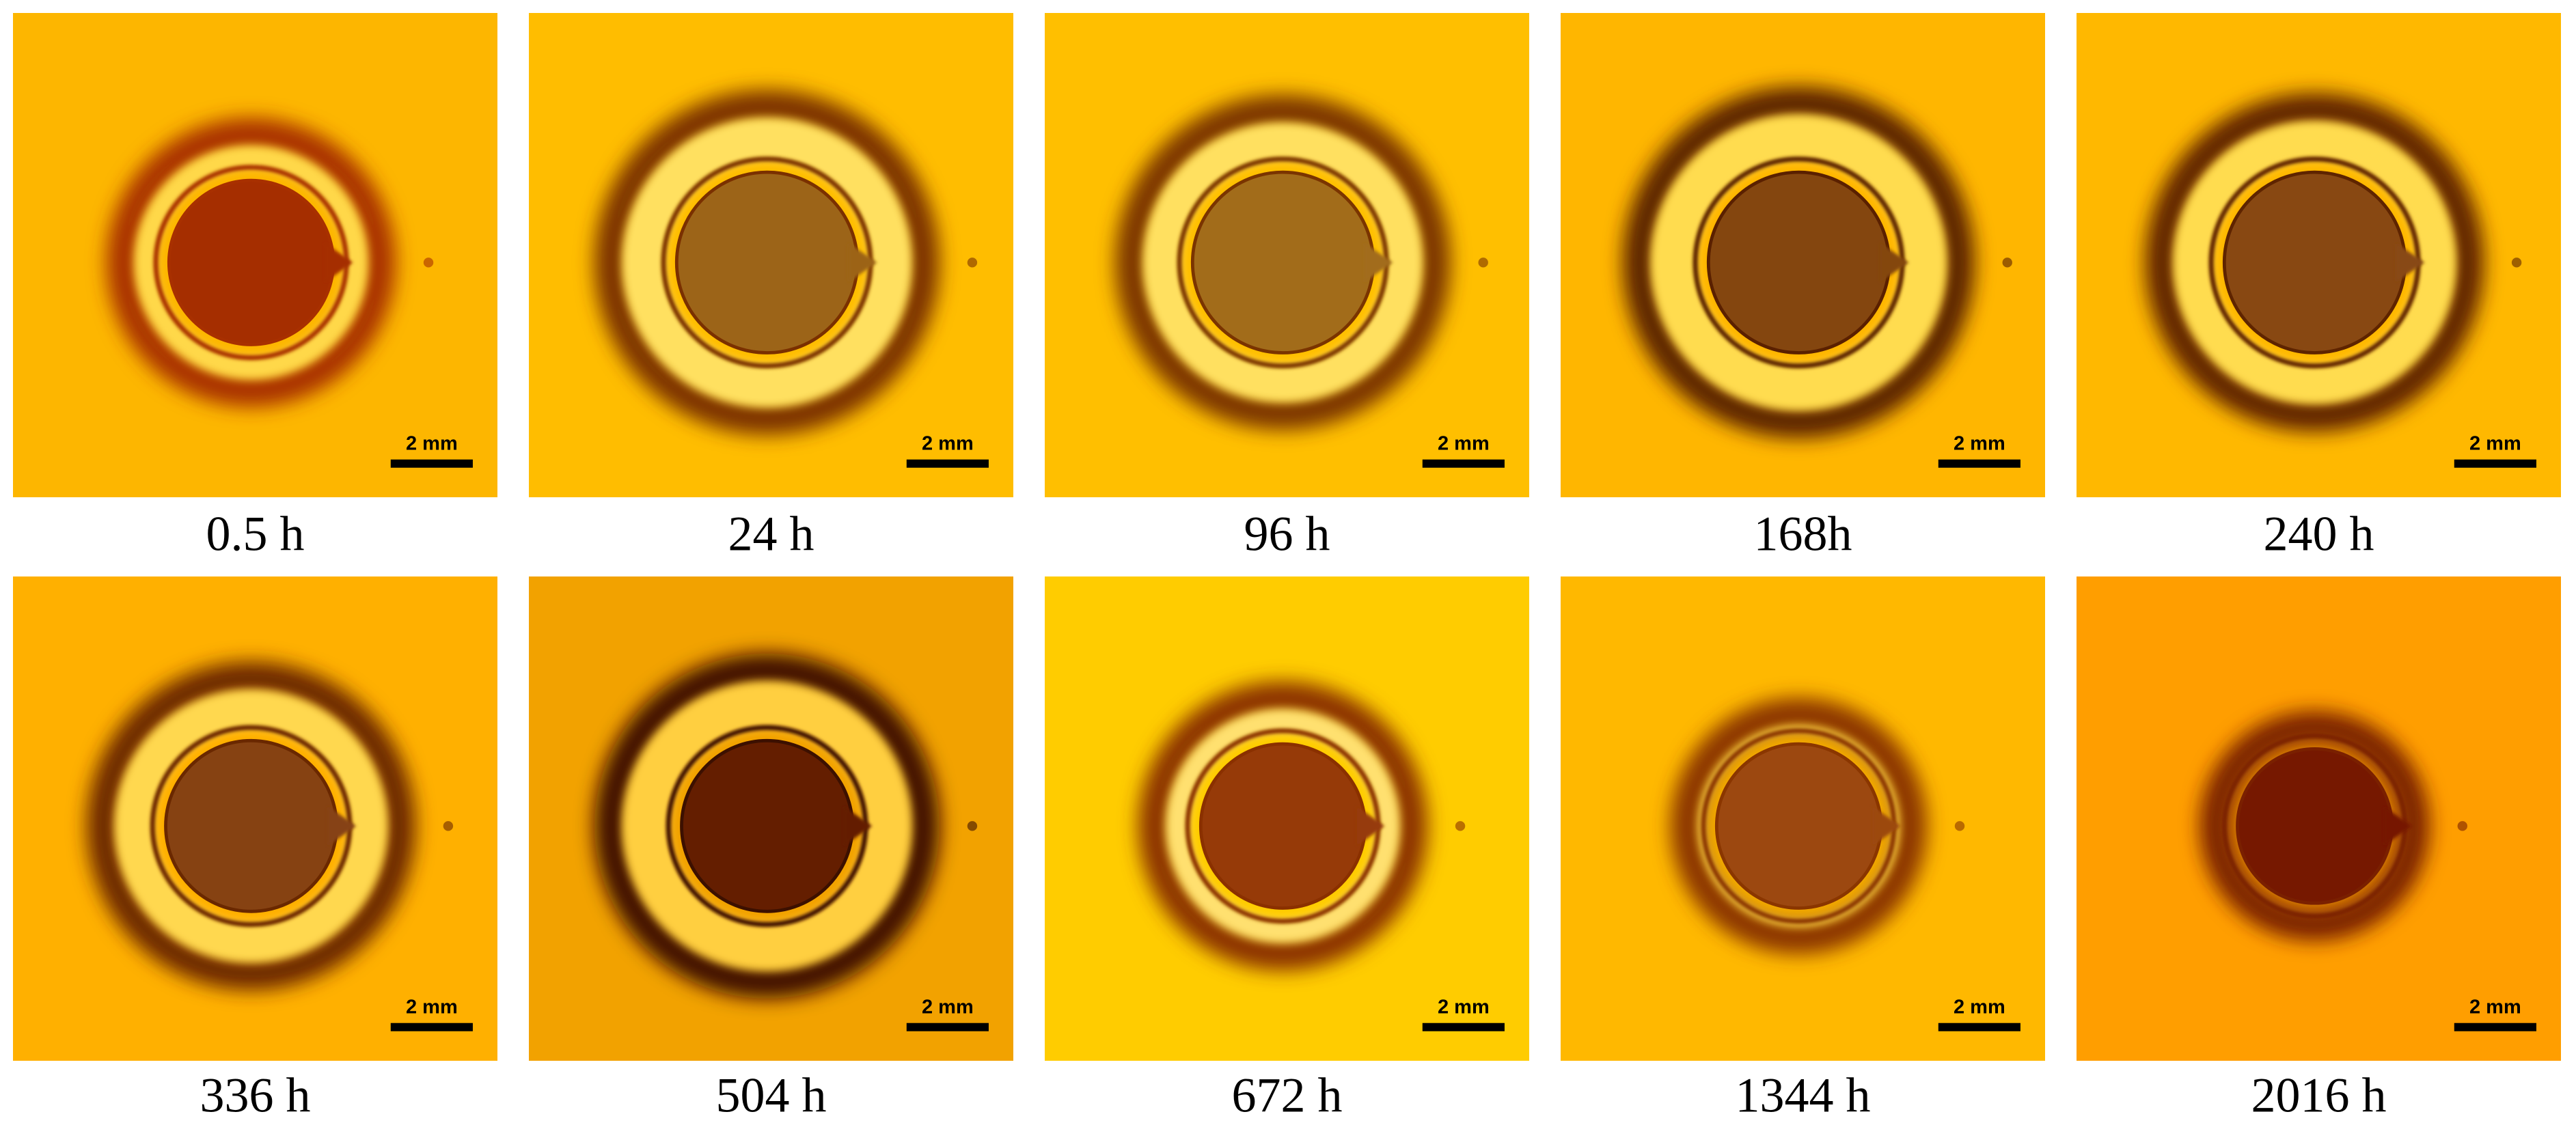  I want to click on panel-caption: 1344 h, so click(1803, 1095).